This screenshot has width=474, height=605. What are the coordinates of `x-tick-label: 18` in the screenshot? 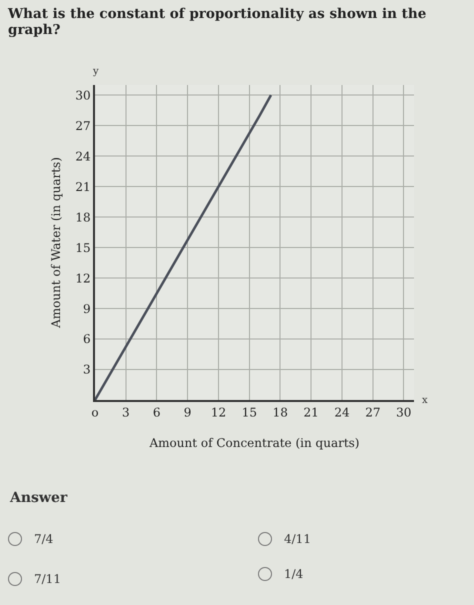 It's located at (280, 412).